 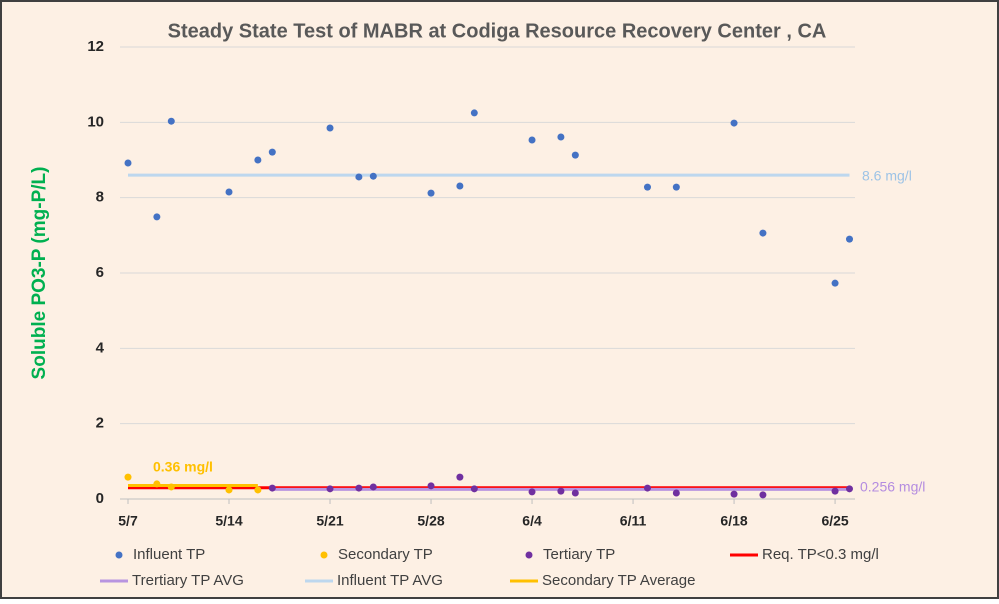 I want to click on legend-label: Influent TP, so click(x=169, y=554).